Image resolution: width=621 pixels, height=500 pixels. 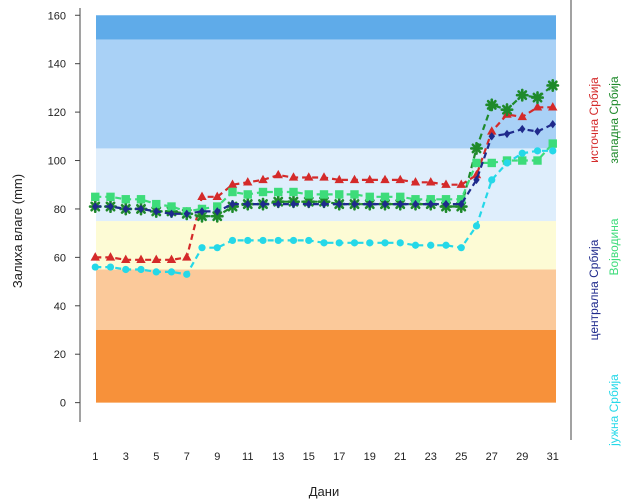 What do you see at coordinates (60, 210) in the screenshot?
I see `y-tick-label: 80` at bounding box center [60, 210].